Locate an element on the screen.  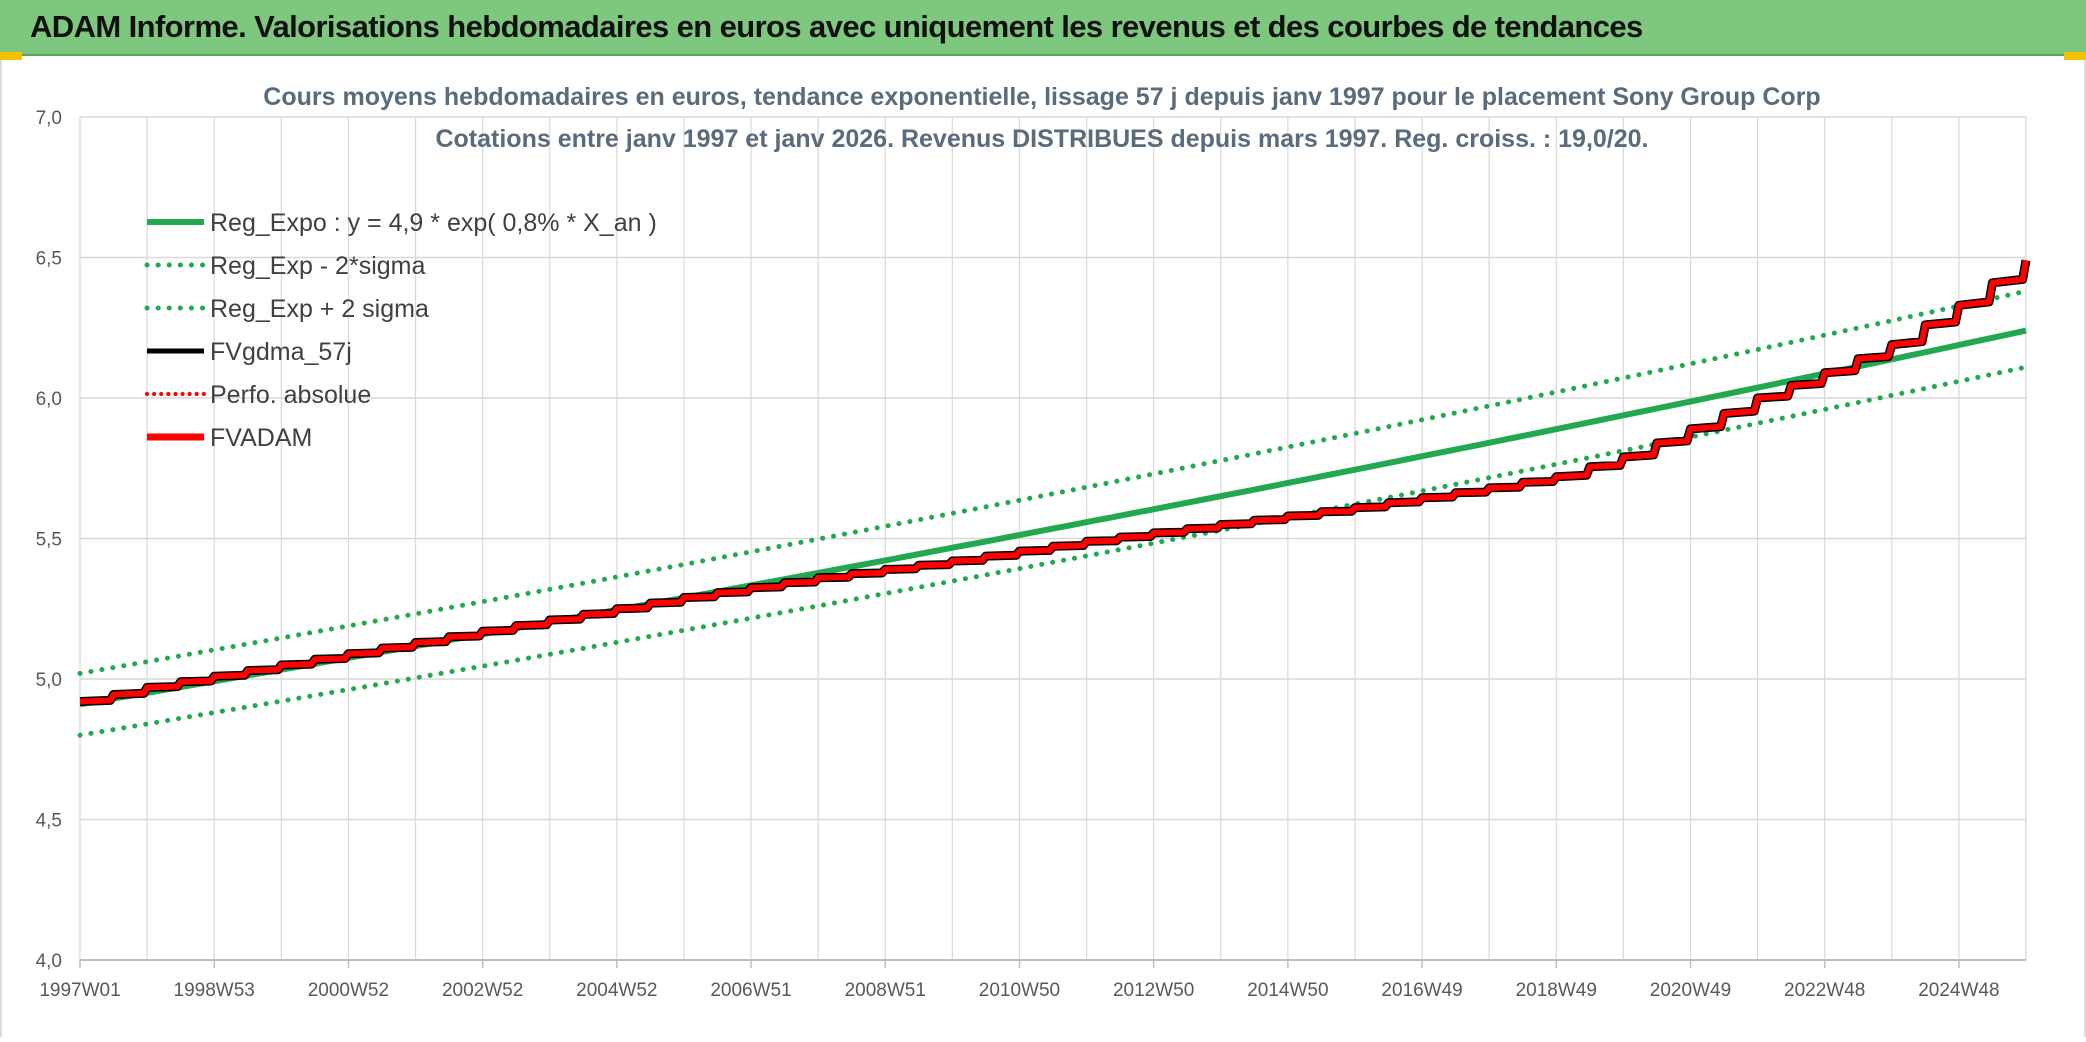
x-tick-label: 2008W51 is located at coordinates (885, 990).